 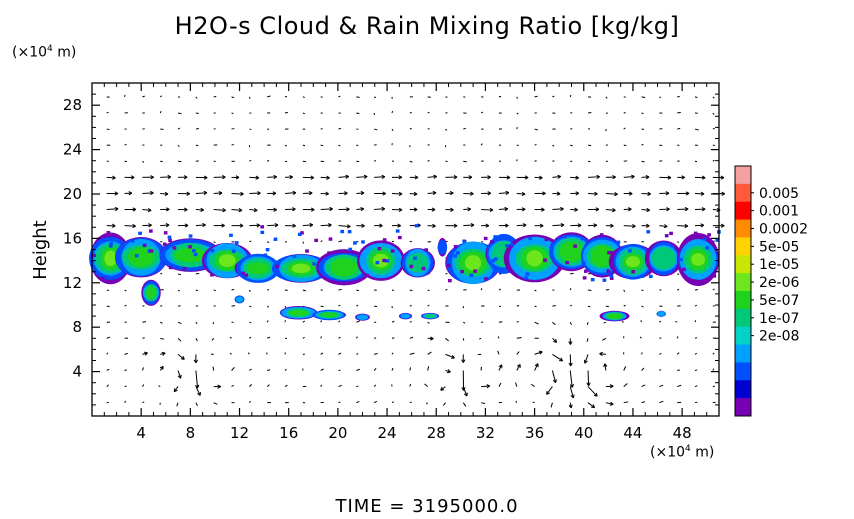 What do you see at coordinates (779, 194) in the screenshot?
I see `colorbar-label: 0.005` at bounding box center [779, 194].